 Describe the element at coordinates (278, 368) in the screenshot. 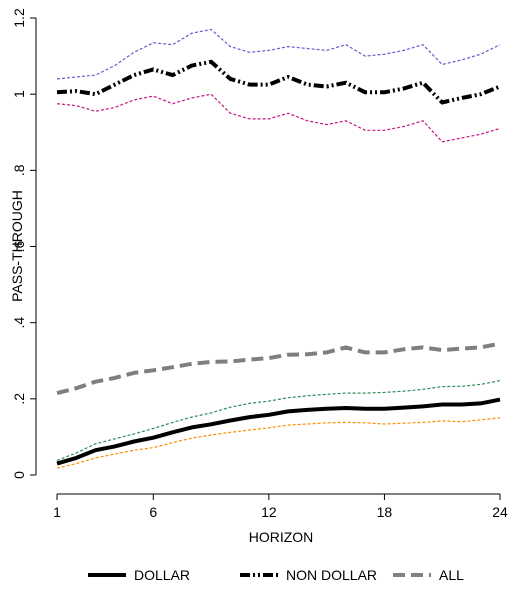

I see `all-series-line` at that location.